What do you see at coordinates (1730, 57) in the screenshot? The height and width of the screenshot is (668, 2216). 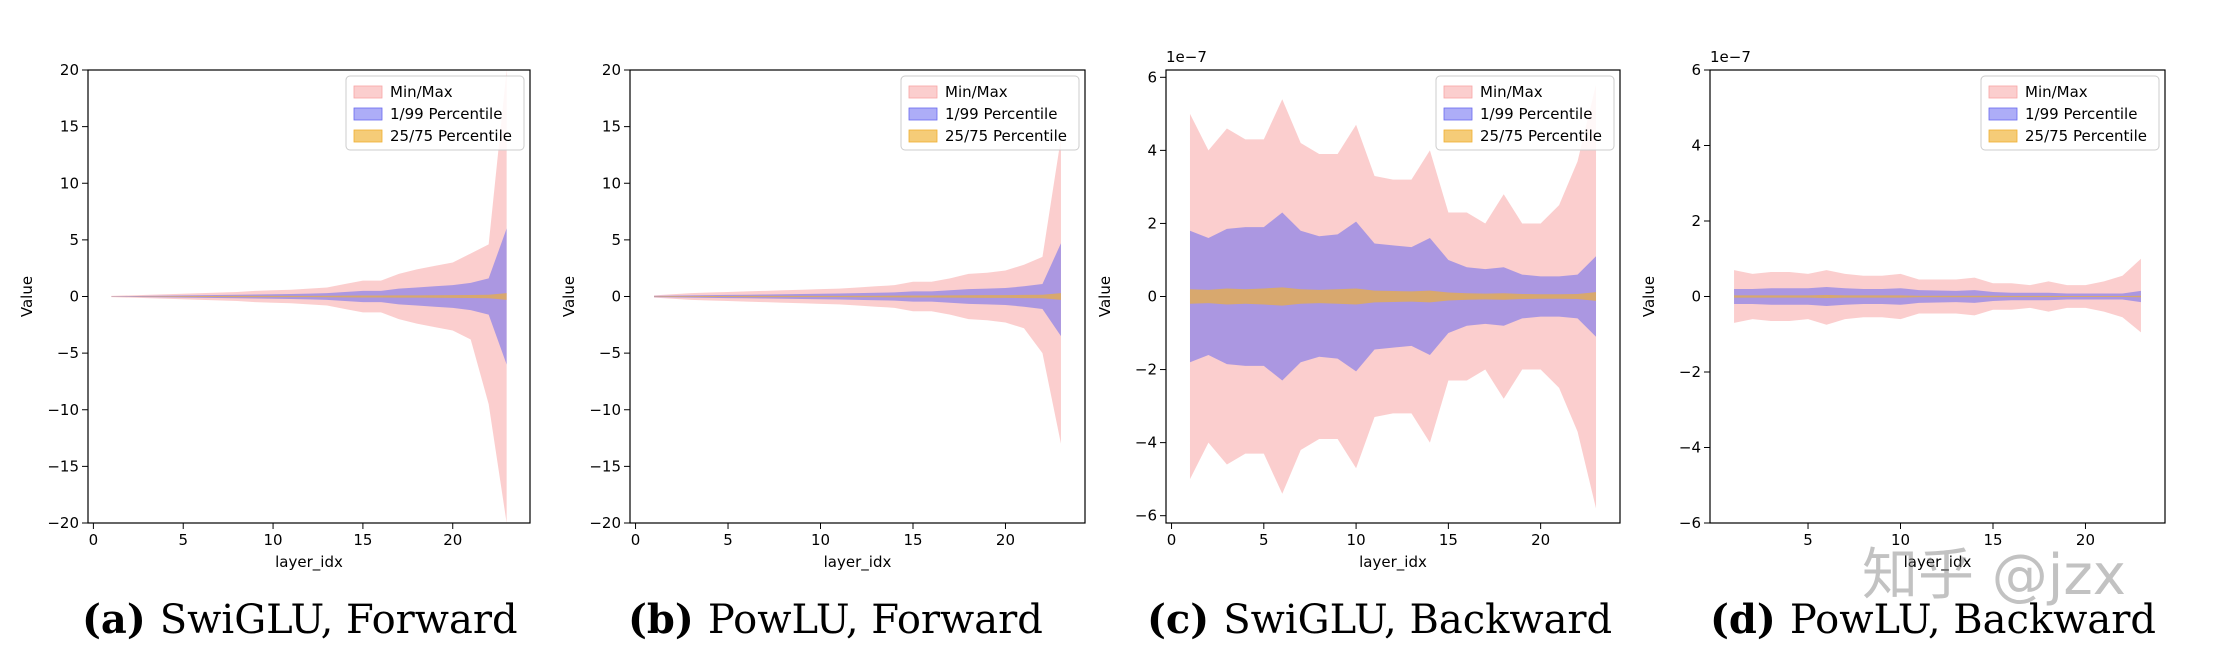 I see `axis-scale-label: 1e−7` at bounding box center [1730, 57].